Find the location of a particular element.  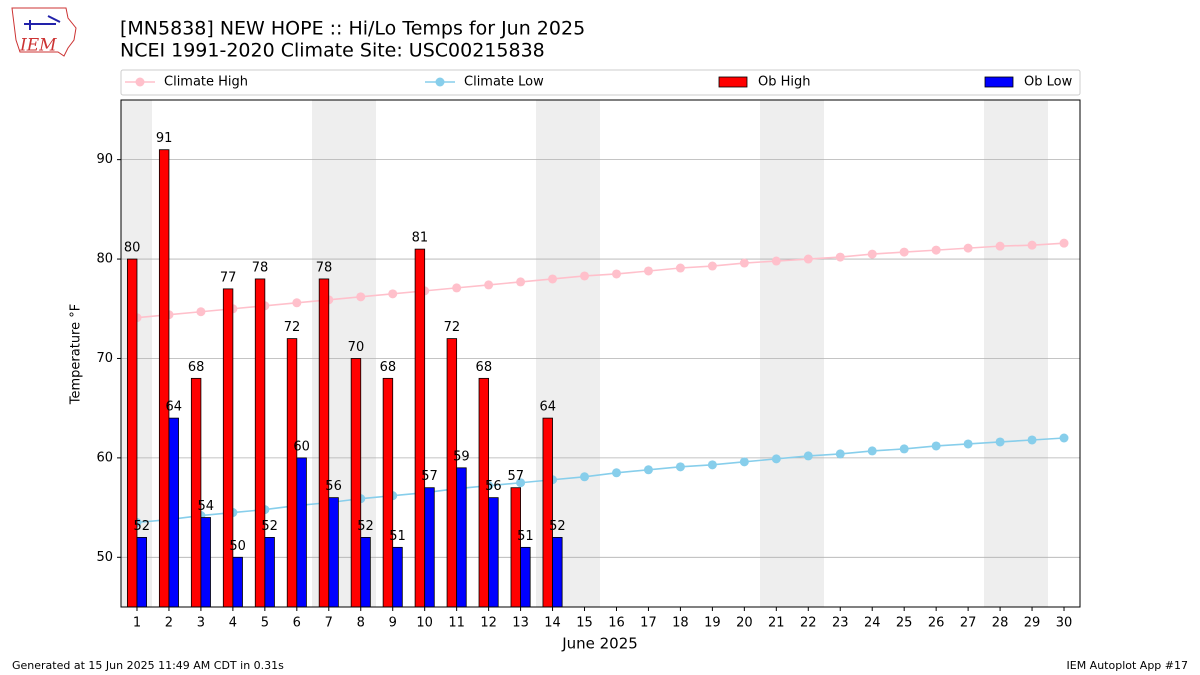

footer-right: IEM Autoplot App #17 is located at coordinates (1128, 665).